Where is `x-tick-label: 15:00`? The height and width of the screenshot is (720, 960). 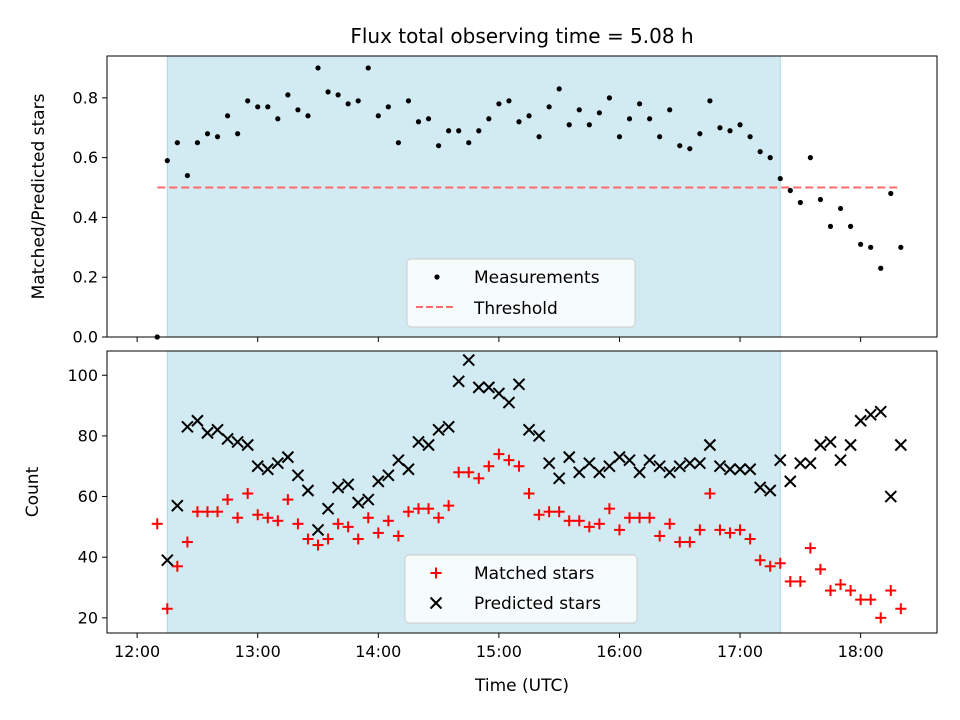 x-tick-label: 15:00 is located at coordinates (499, 651).